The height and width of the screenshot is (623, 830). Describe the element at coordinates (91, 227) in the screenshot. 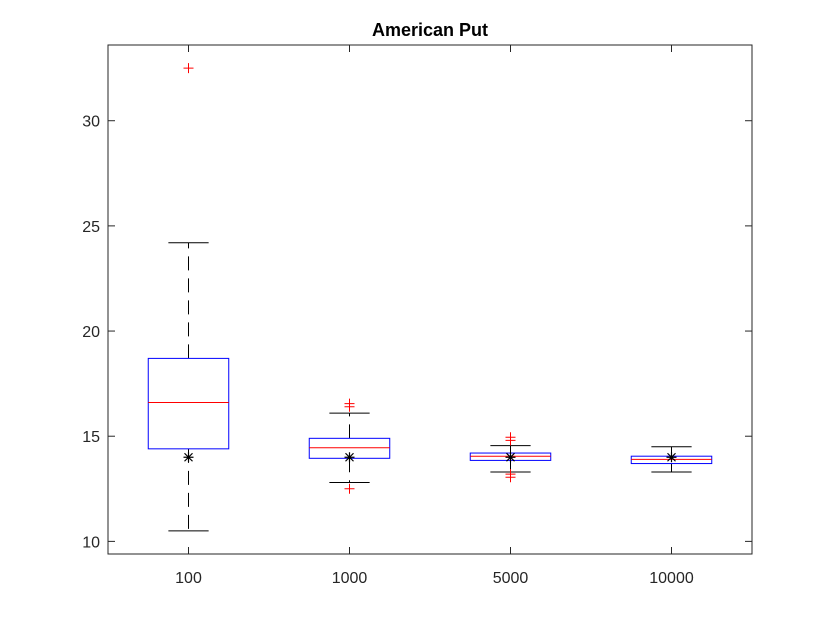

I see `y-tick-label: 25` at that location.